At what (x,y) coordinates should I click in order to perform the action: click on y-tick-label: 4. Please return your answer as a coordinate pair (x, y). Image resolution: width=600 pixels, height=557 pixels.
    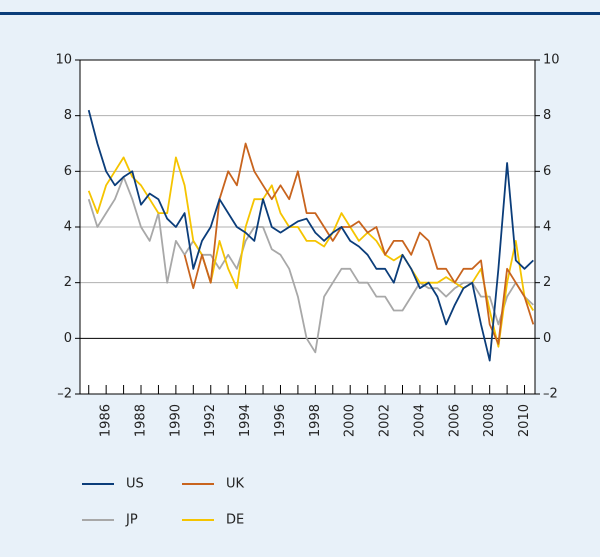
    Looking at the image, I should click on (68, 227).